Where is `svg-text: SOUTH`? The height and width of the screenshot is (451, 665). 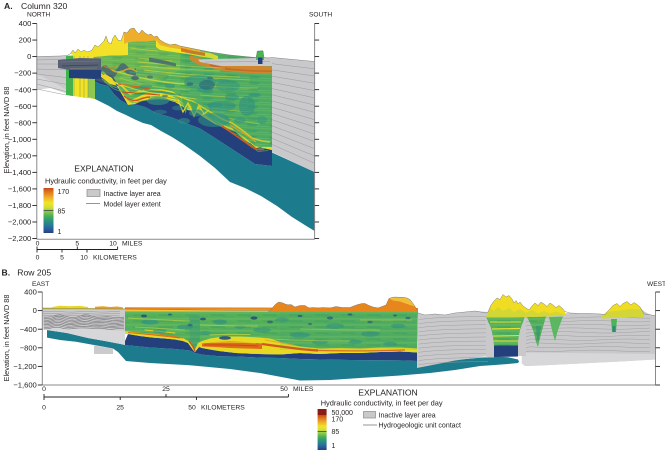 svg-text: SOUTH is located at coordinates (320, 15).